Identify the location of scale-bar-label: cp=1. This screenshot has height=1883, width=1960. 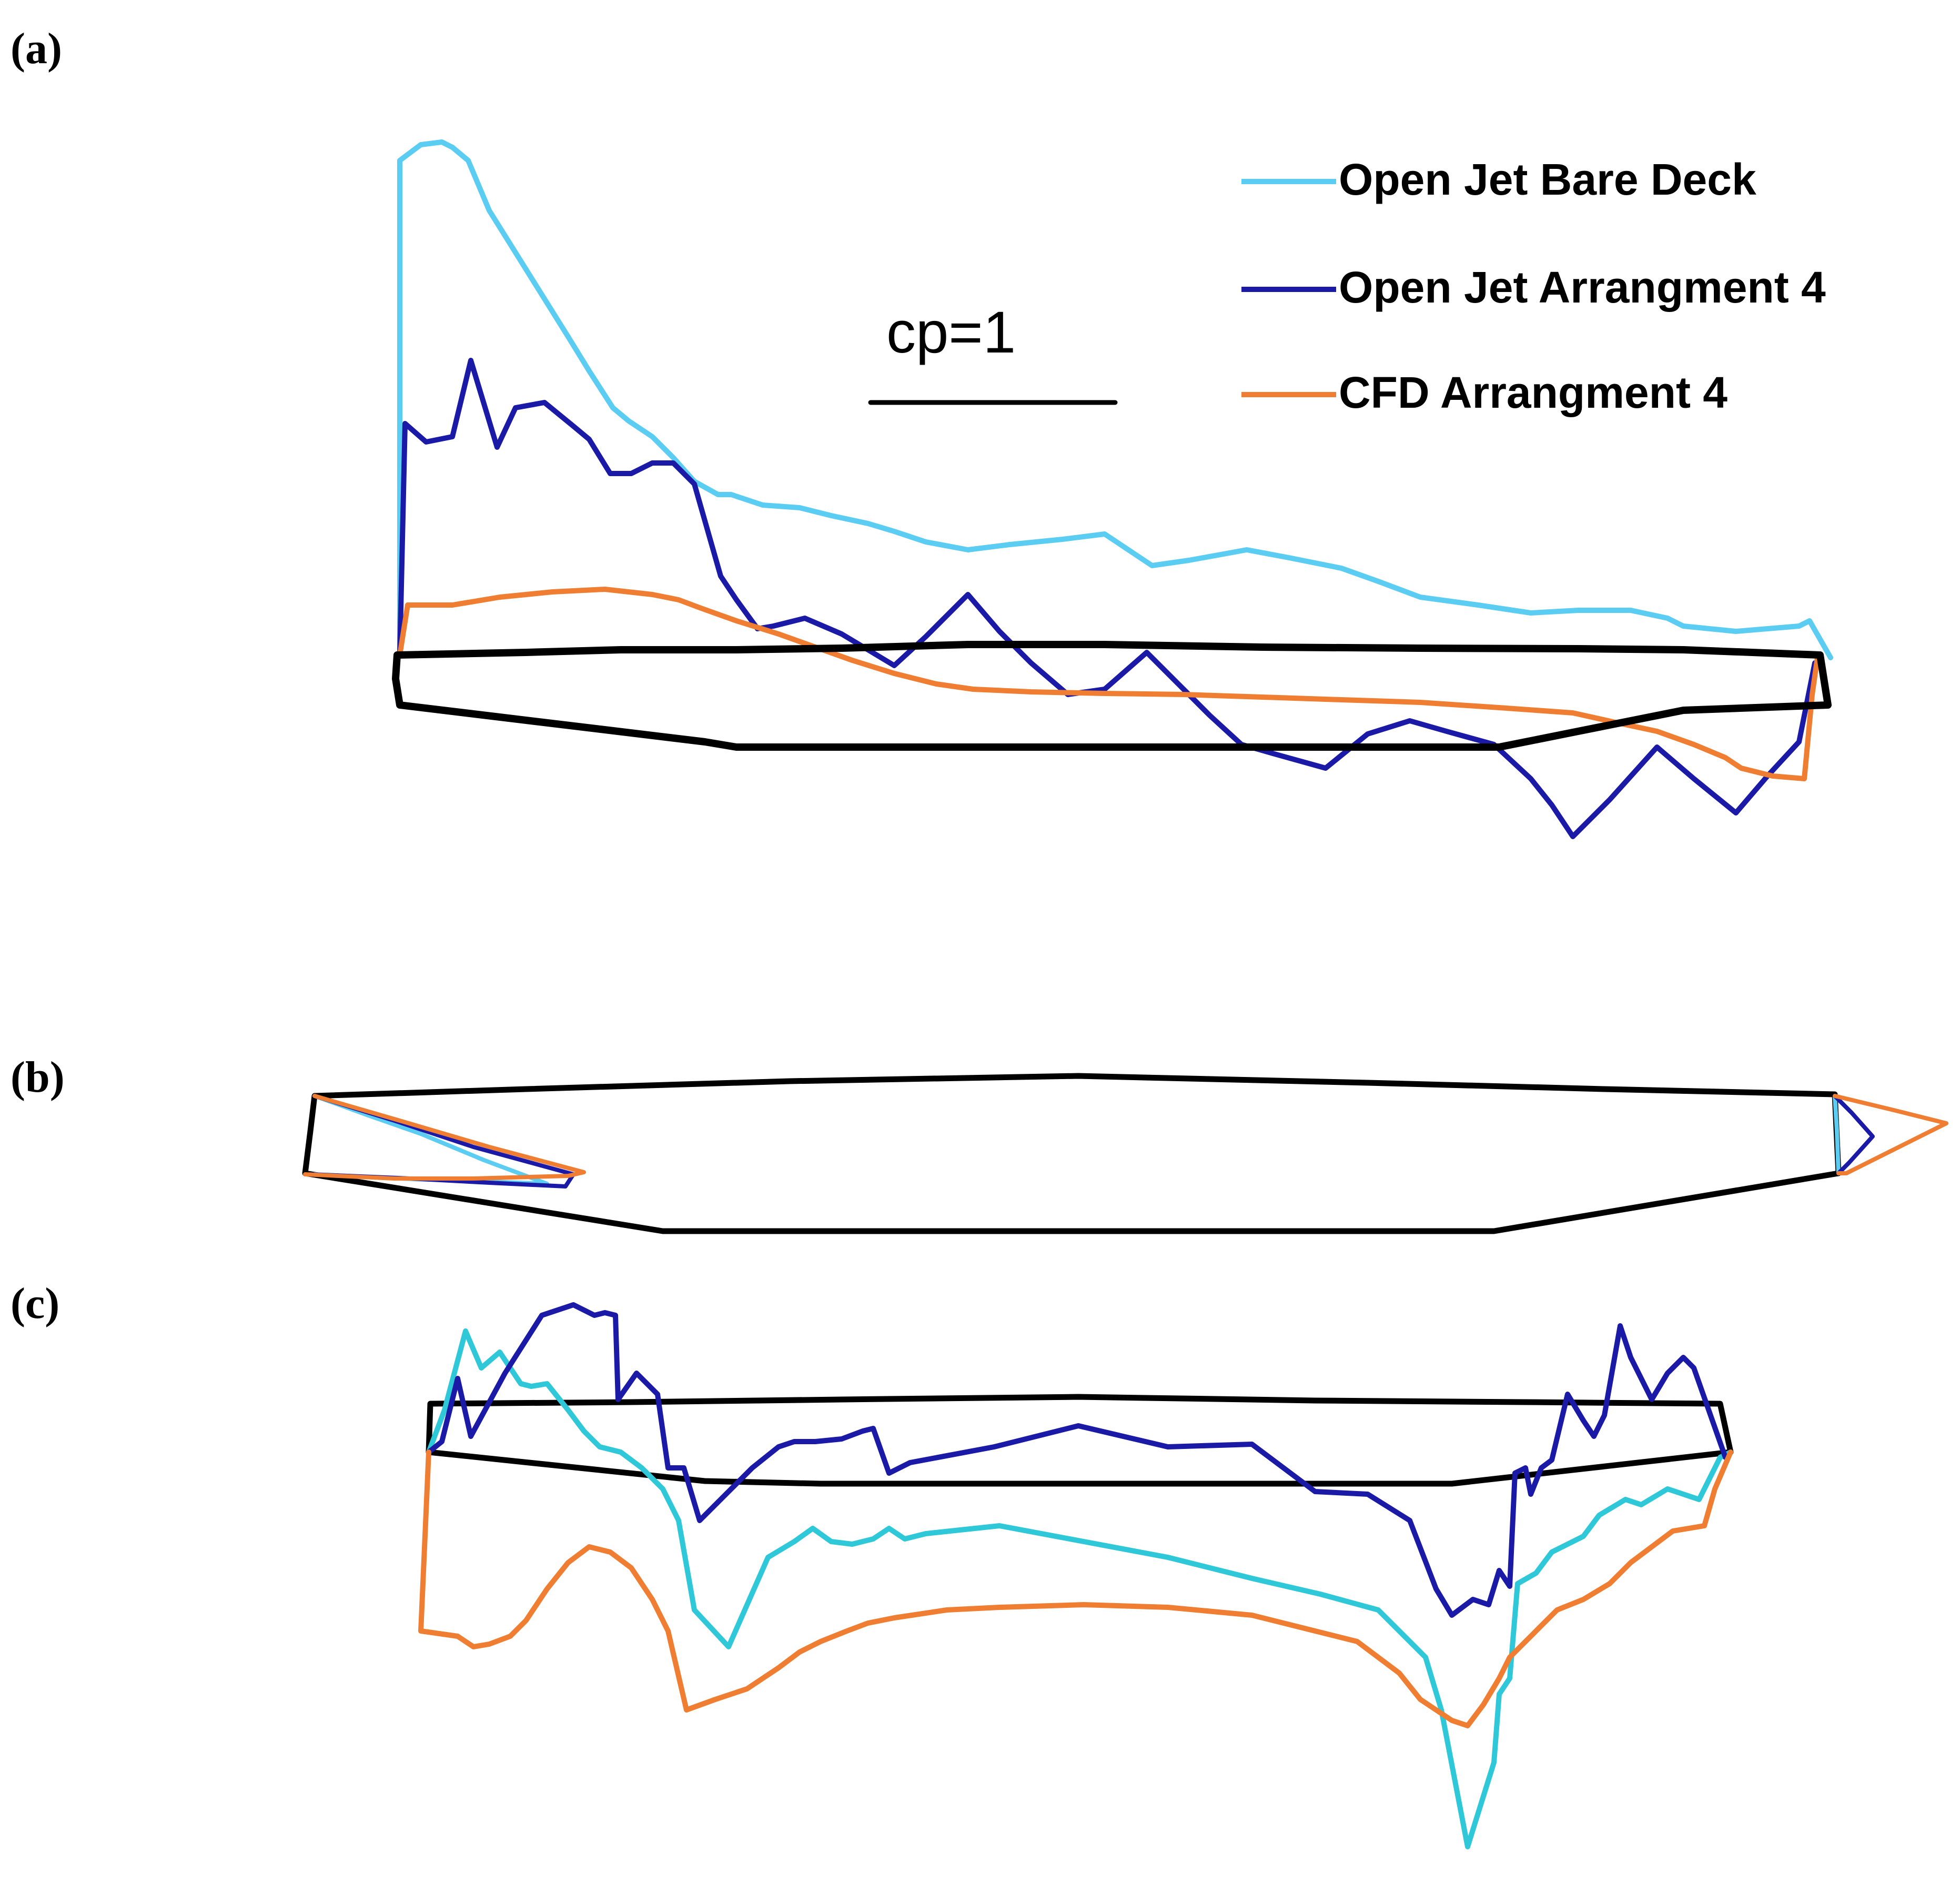
(951, 332).